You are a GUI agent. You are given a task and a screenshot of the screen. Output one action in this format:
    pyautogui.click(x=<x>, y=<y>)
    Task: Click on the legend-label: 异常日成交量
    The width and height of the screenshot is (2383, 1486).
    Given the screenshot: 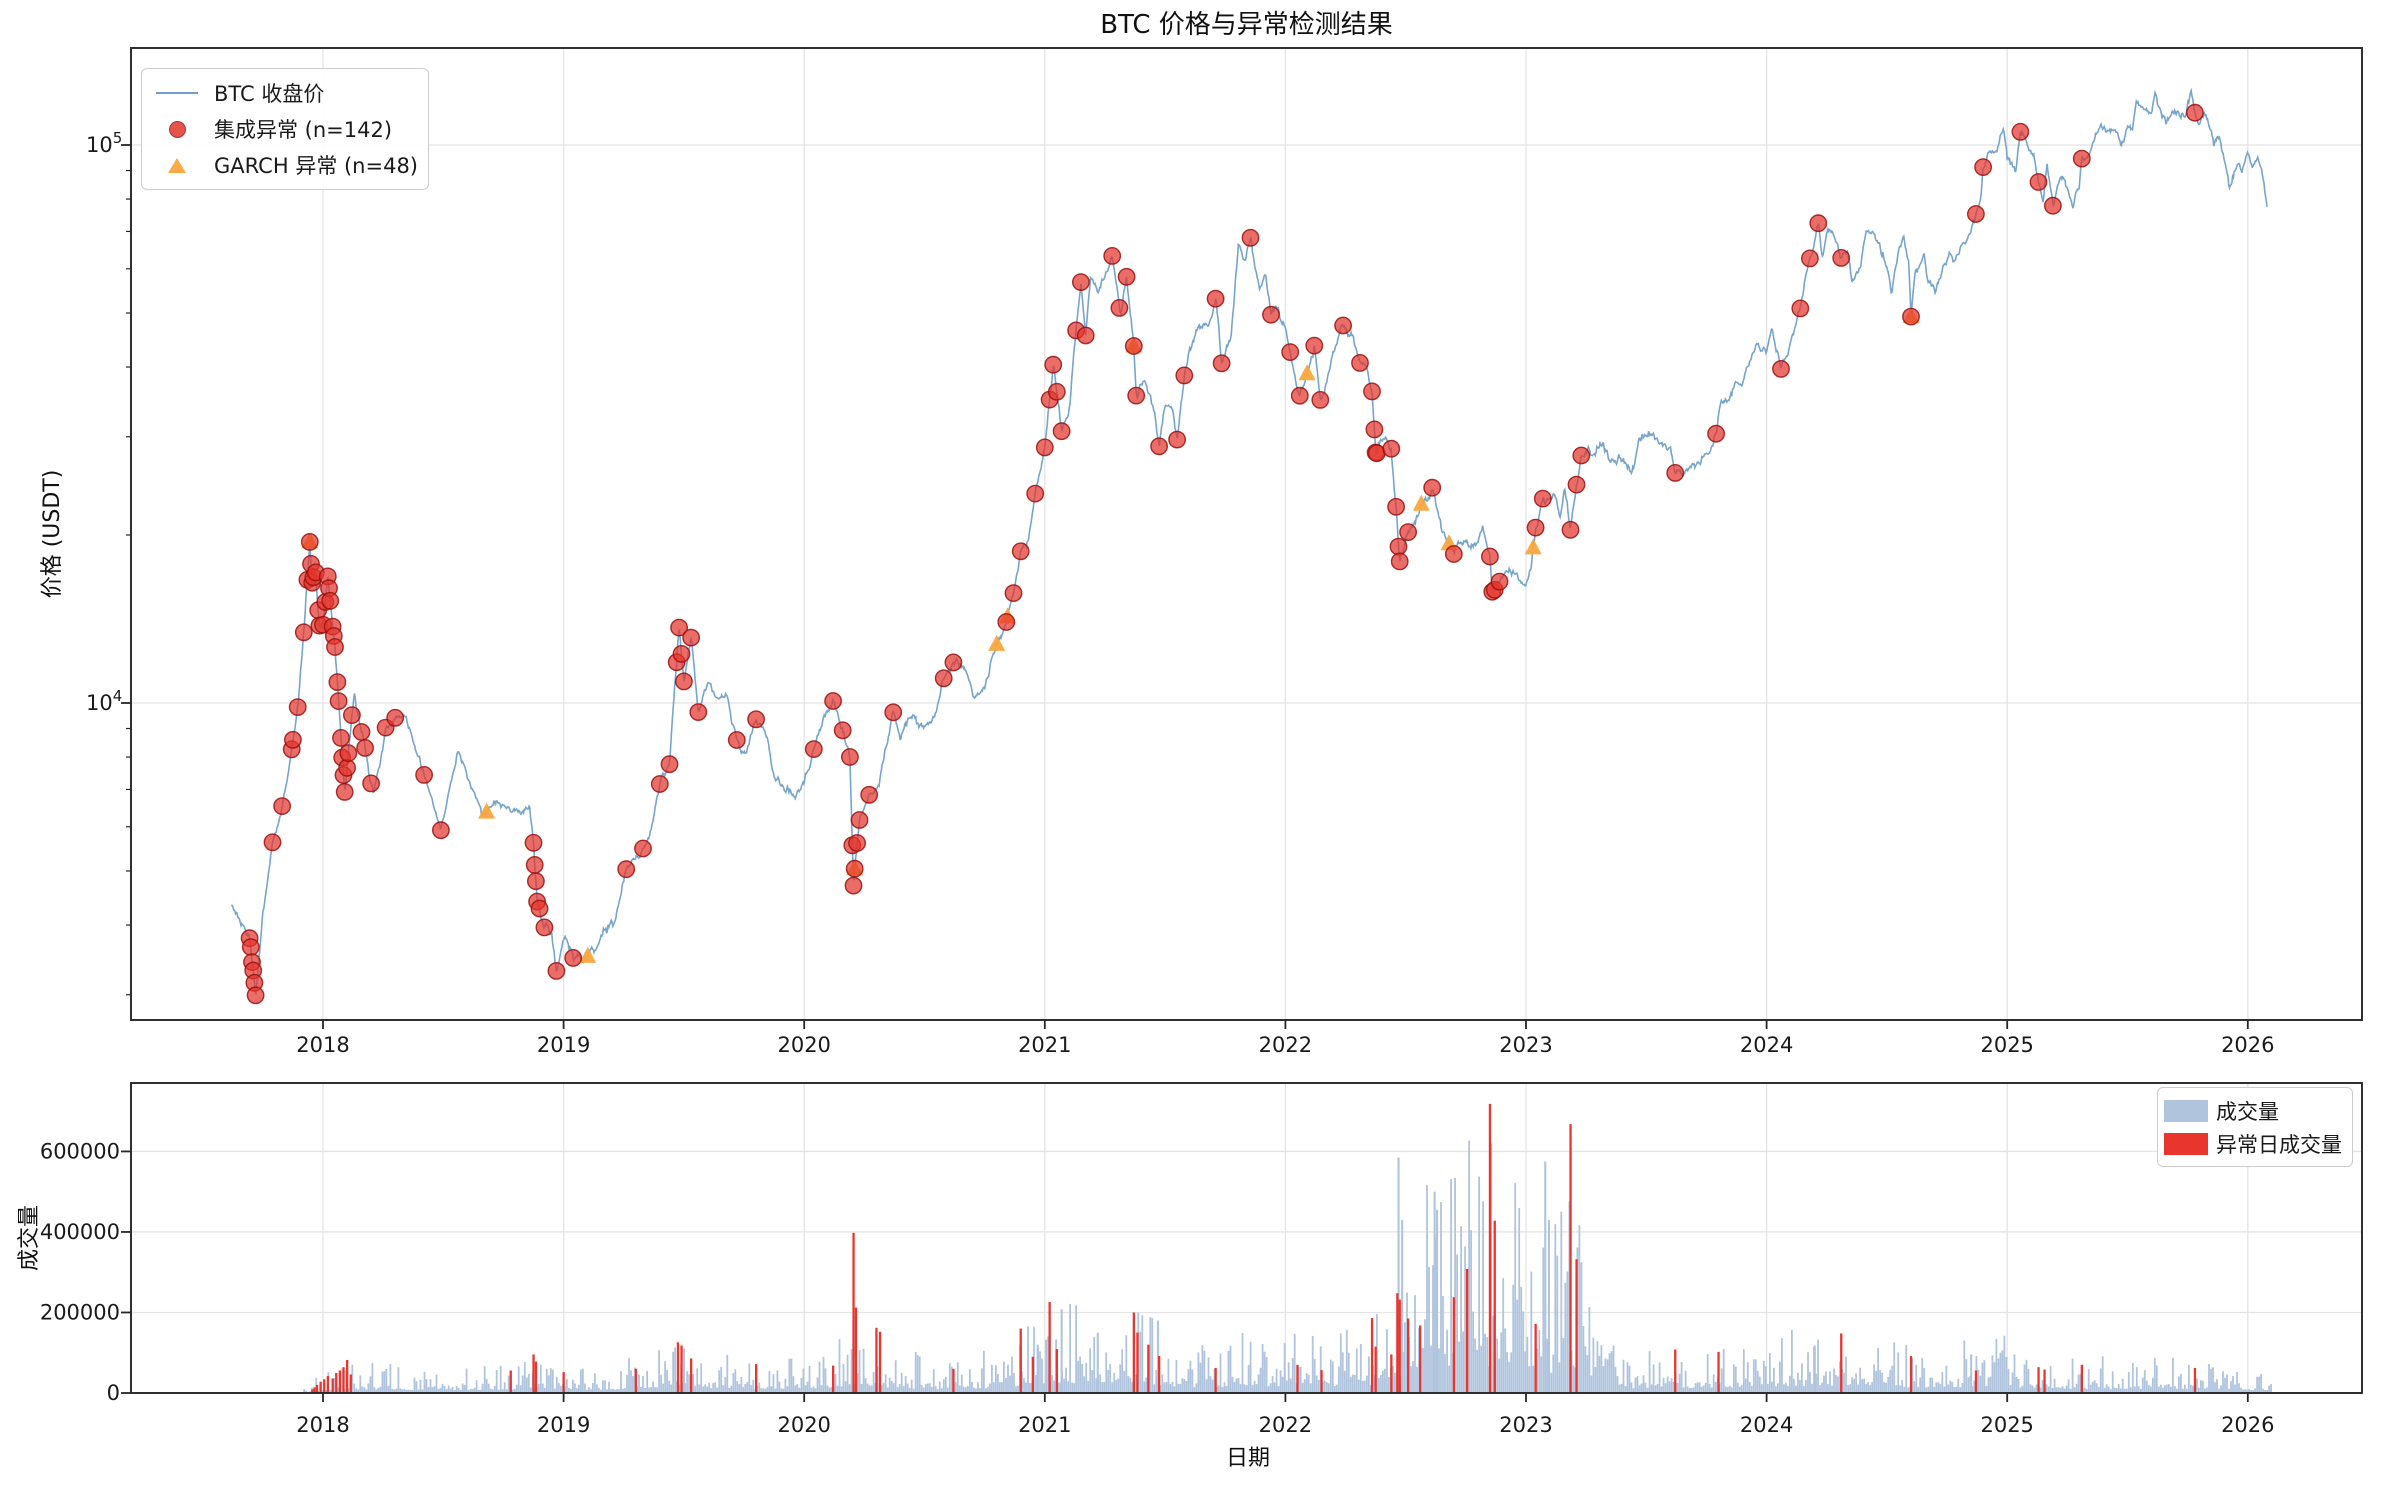 What is the action you would take?
    pyautogui.click(x=2279, y=1144)
    